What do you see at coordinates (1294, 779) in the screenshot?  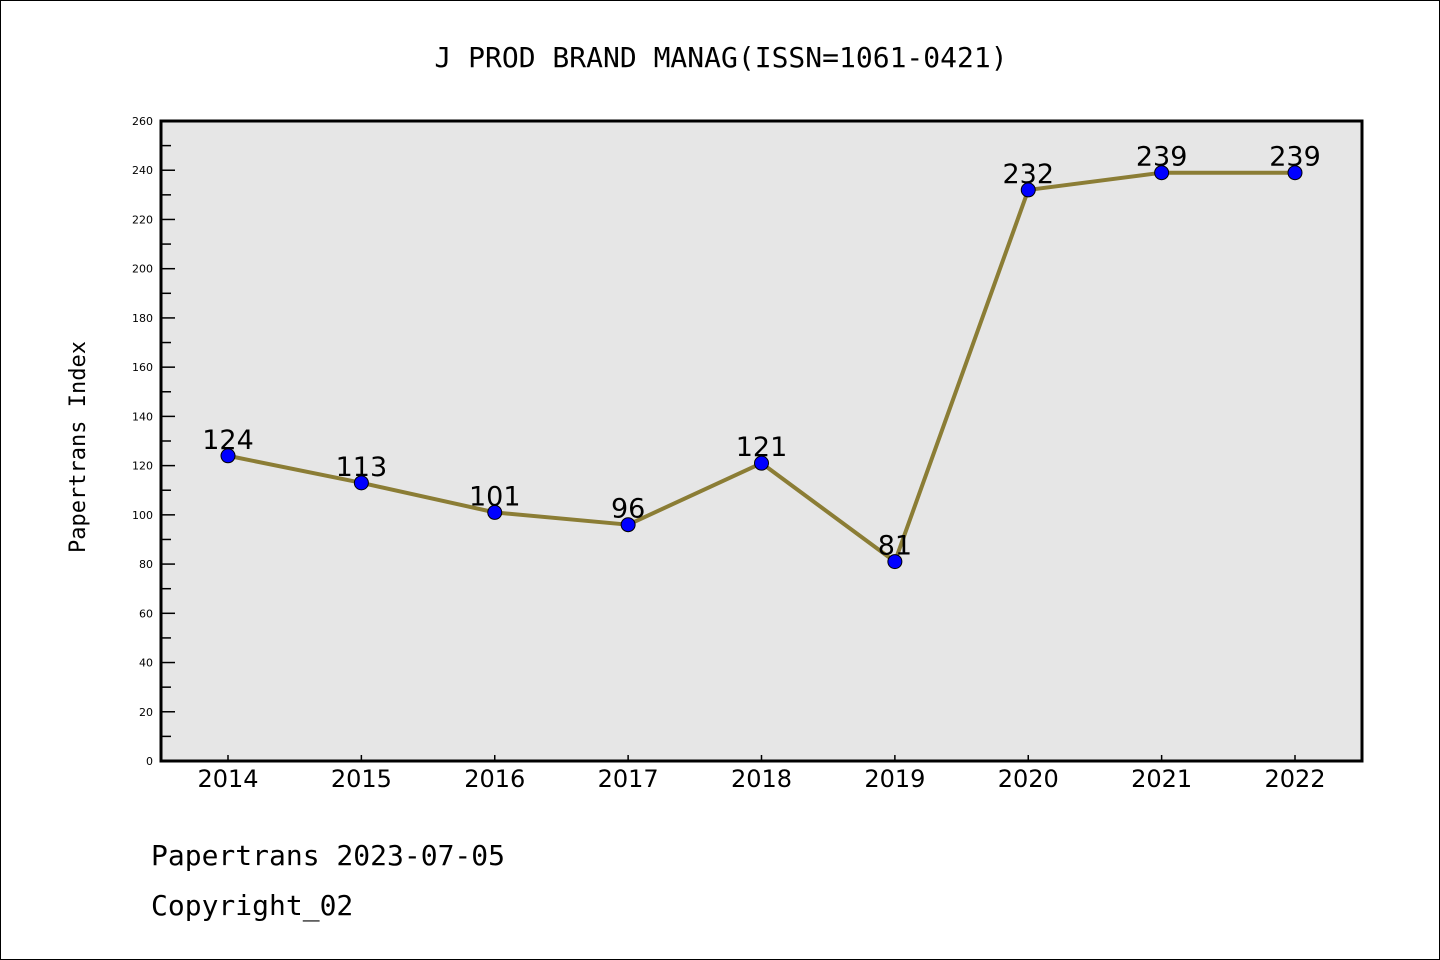 I see `x-tick-label: 2022` at bounding box center [1294, 779].